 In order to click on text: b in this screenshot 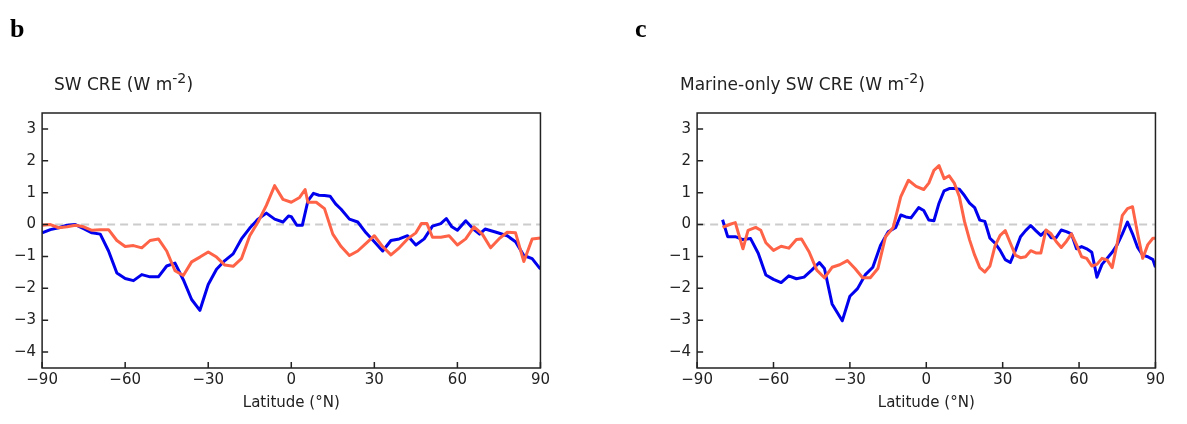, I will do `click(17, 29)`.